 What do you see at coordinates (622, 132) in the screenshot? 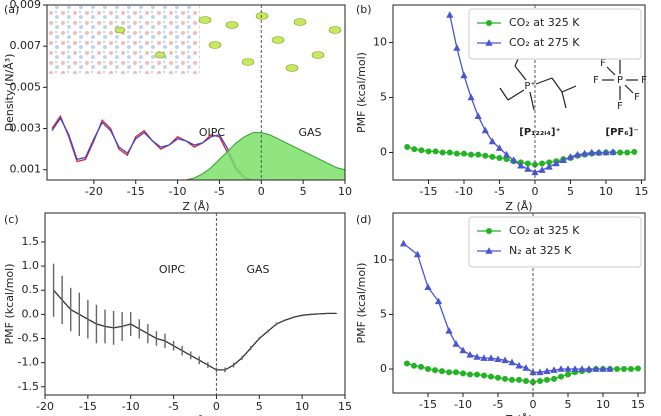
I see `structure-label: [PF₆]⁻` at bounding box center [622, 132].